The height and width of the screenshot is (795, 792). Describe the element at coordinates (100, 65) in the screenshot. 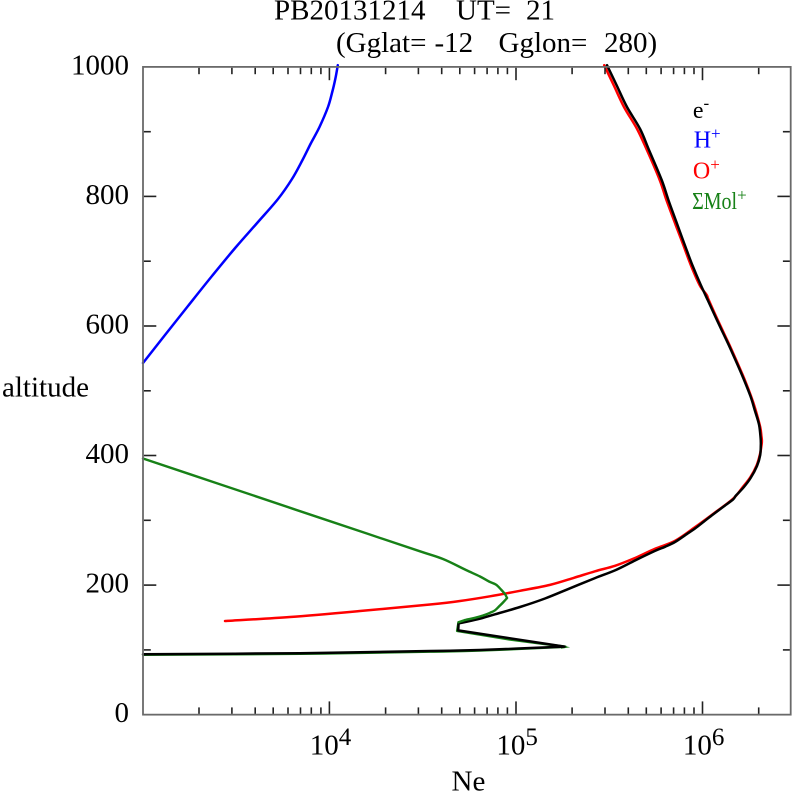

I see `svg-text: 1000` at that location.